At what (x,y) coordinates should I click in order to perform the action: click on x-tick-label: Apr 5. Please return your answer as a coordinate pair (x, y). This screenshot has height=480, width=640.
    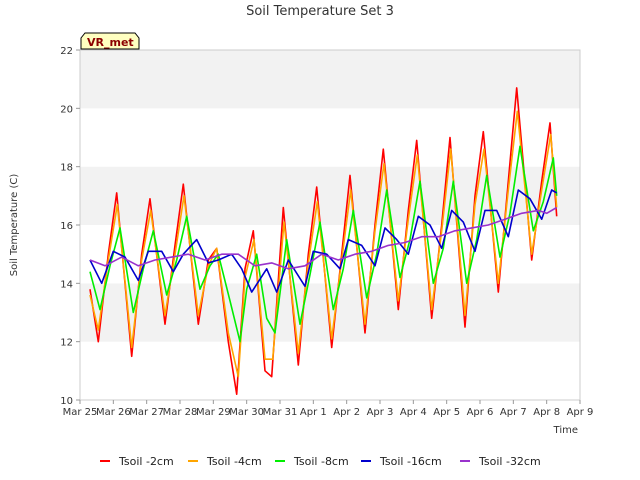
    Looking at the image, I should click on (446, 412).